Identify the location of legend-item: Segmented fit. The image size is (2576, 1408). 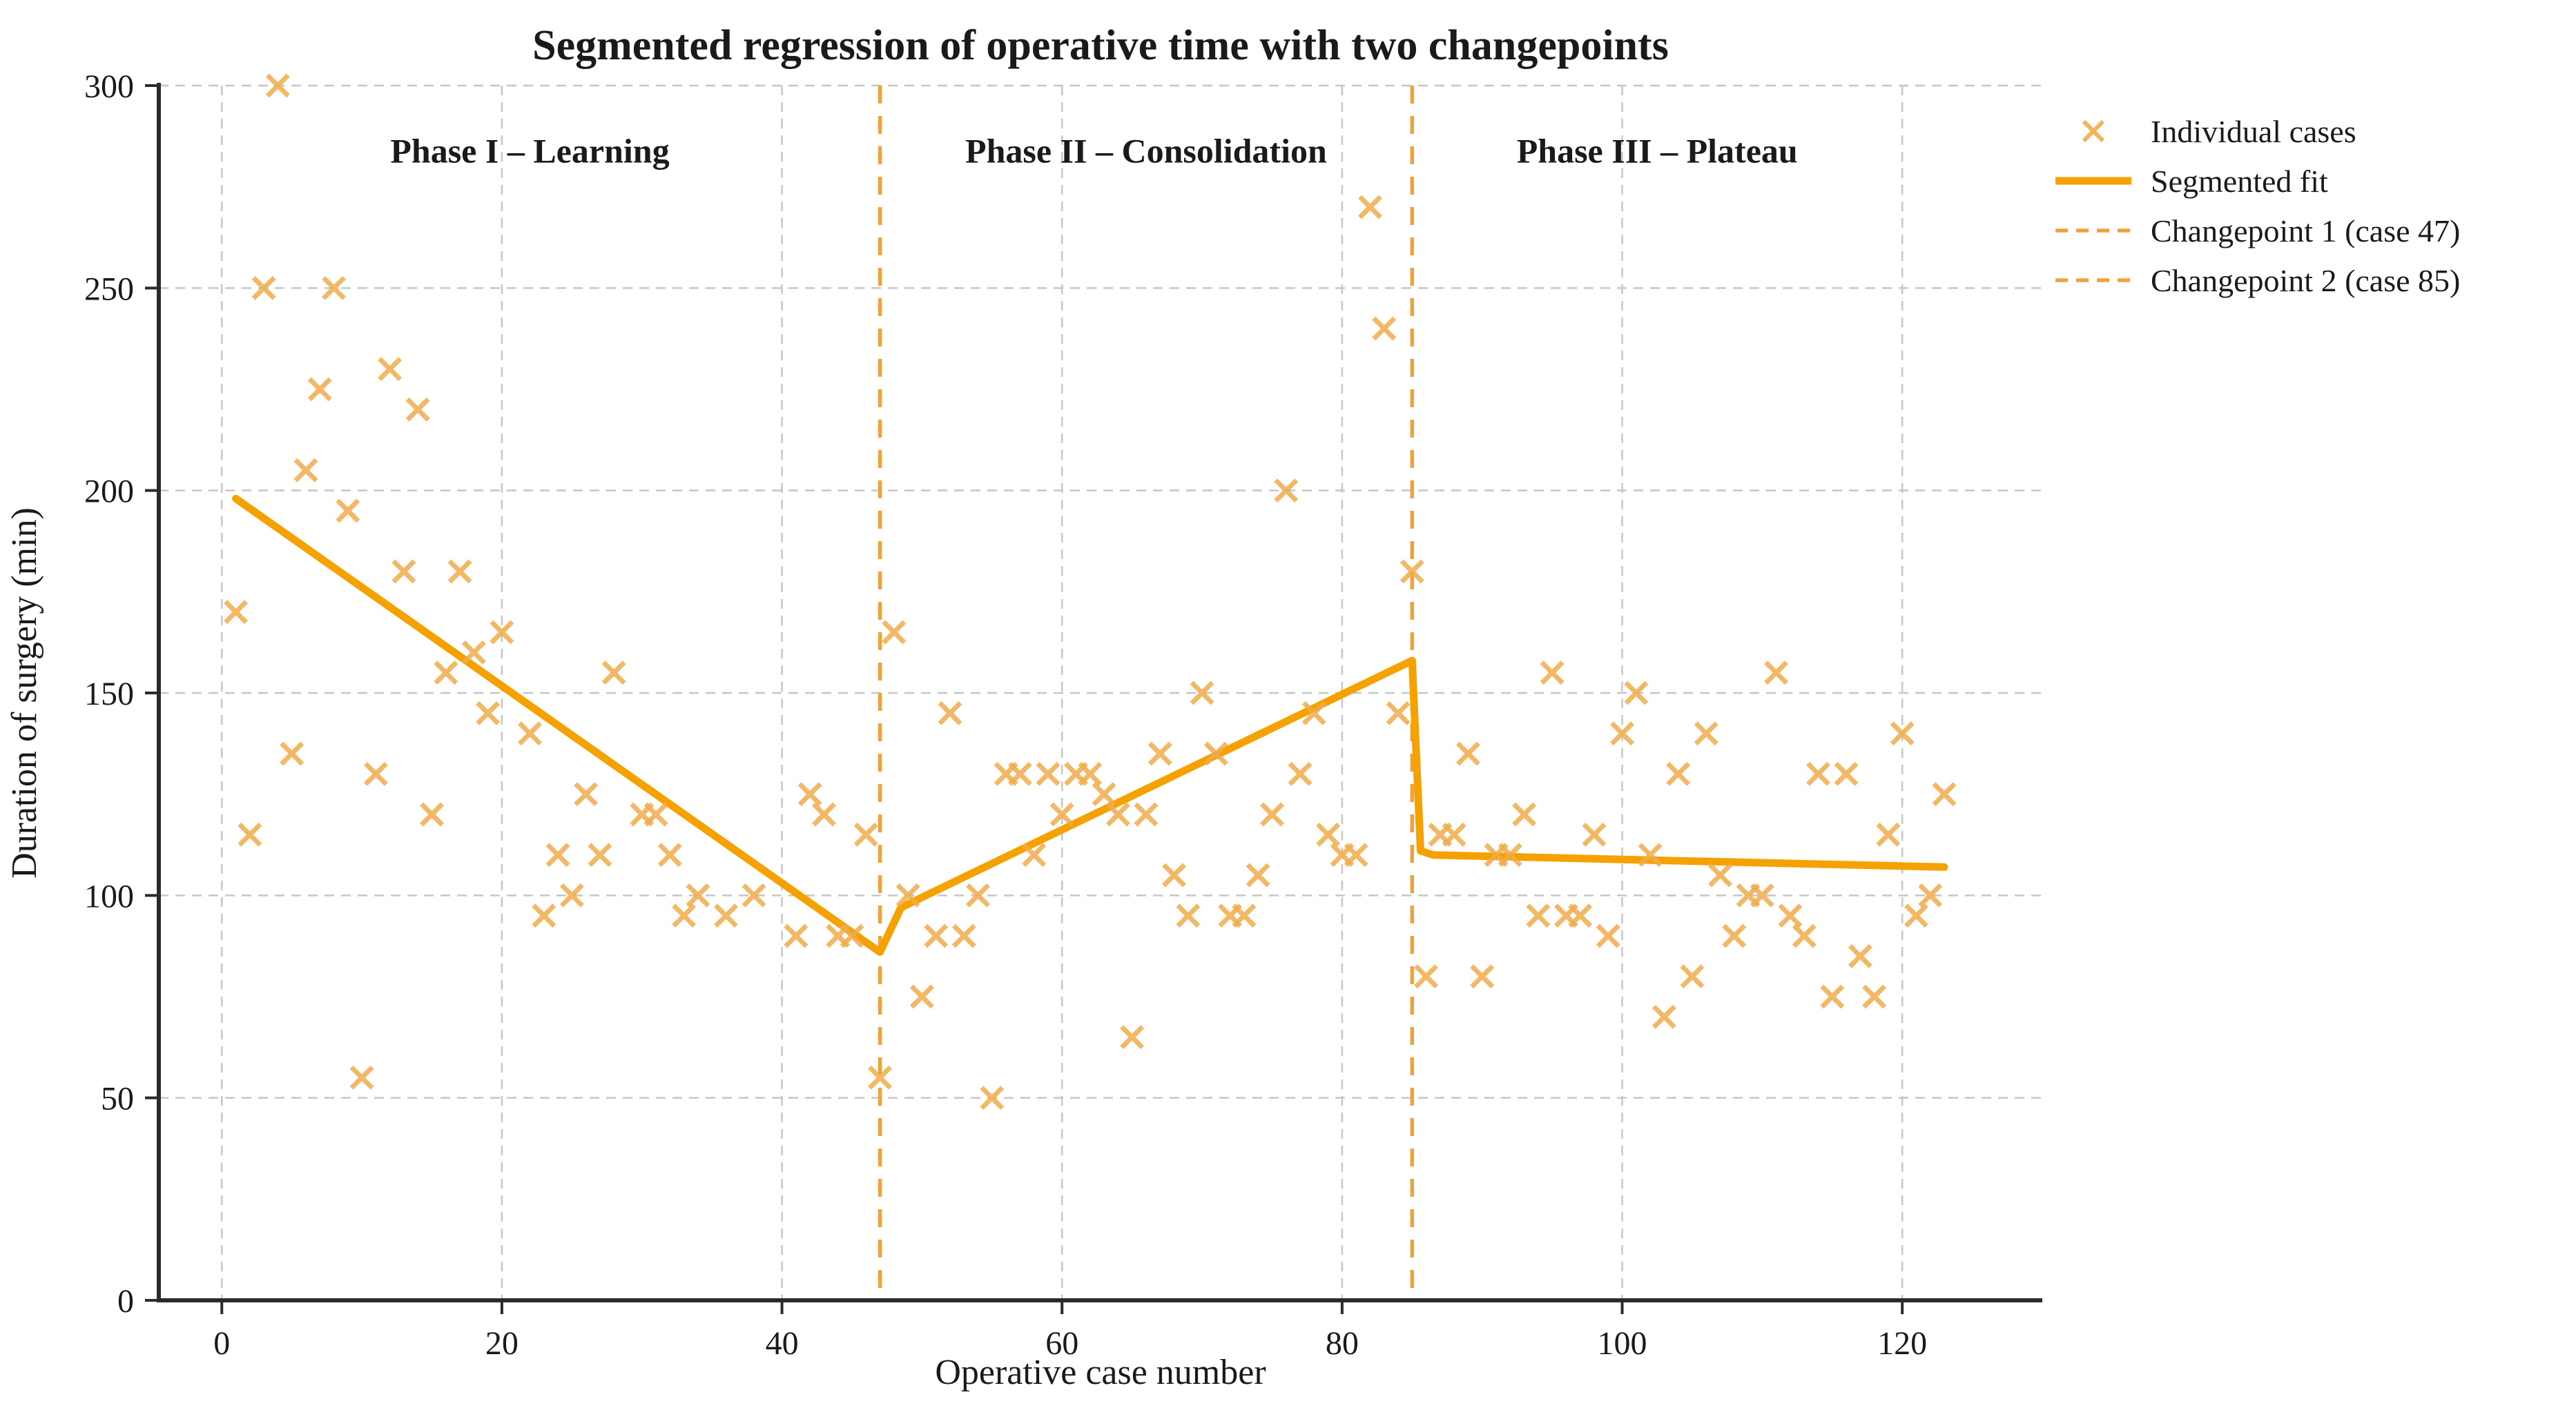
(2191, 181).